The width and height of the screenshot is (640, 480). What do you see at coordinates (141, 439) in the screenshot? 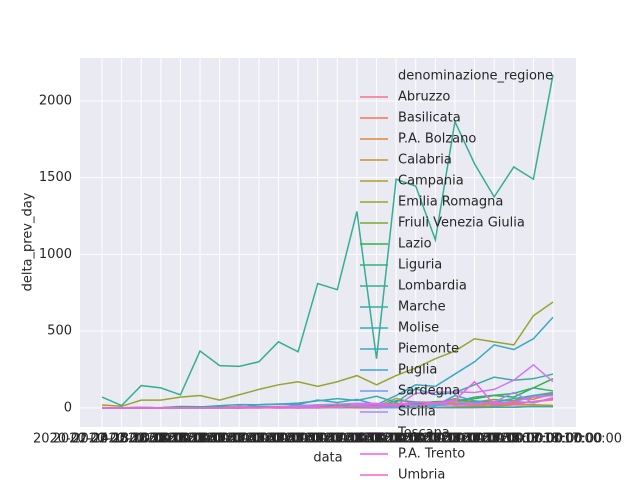
I see `x-tick-label: 2020-02-26 18:00:00` at bounding box center [141, 439].